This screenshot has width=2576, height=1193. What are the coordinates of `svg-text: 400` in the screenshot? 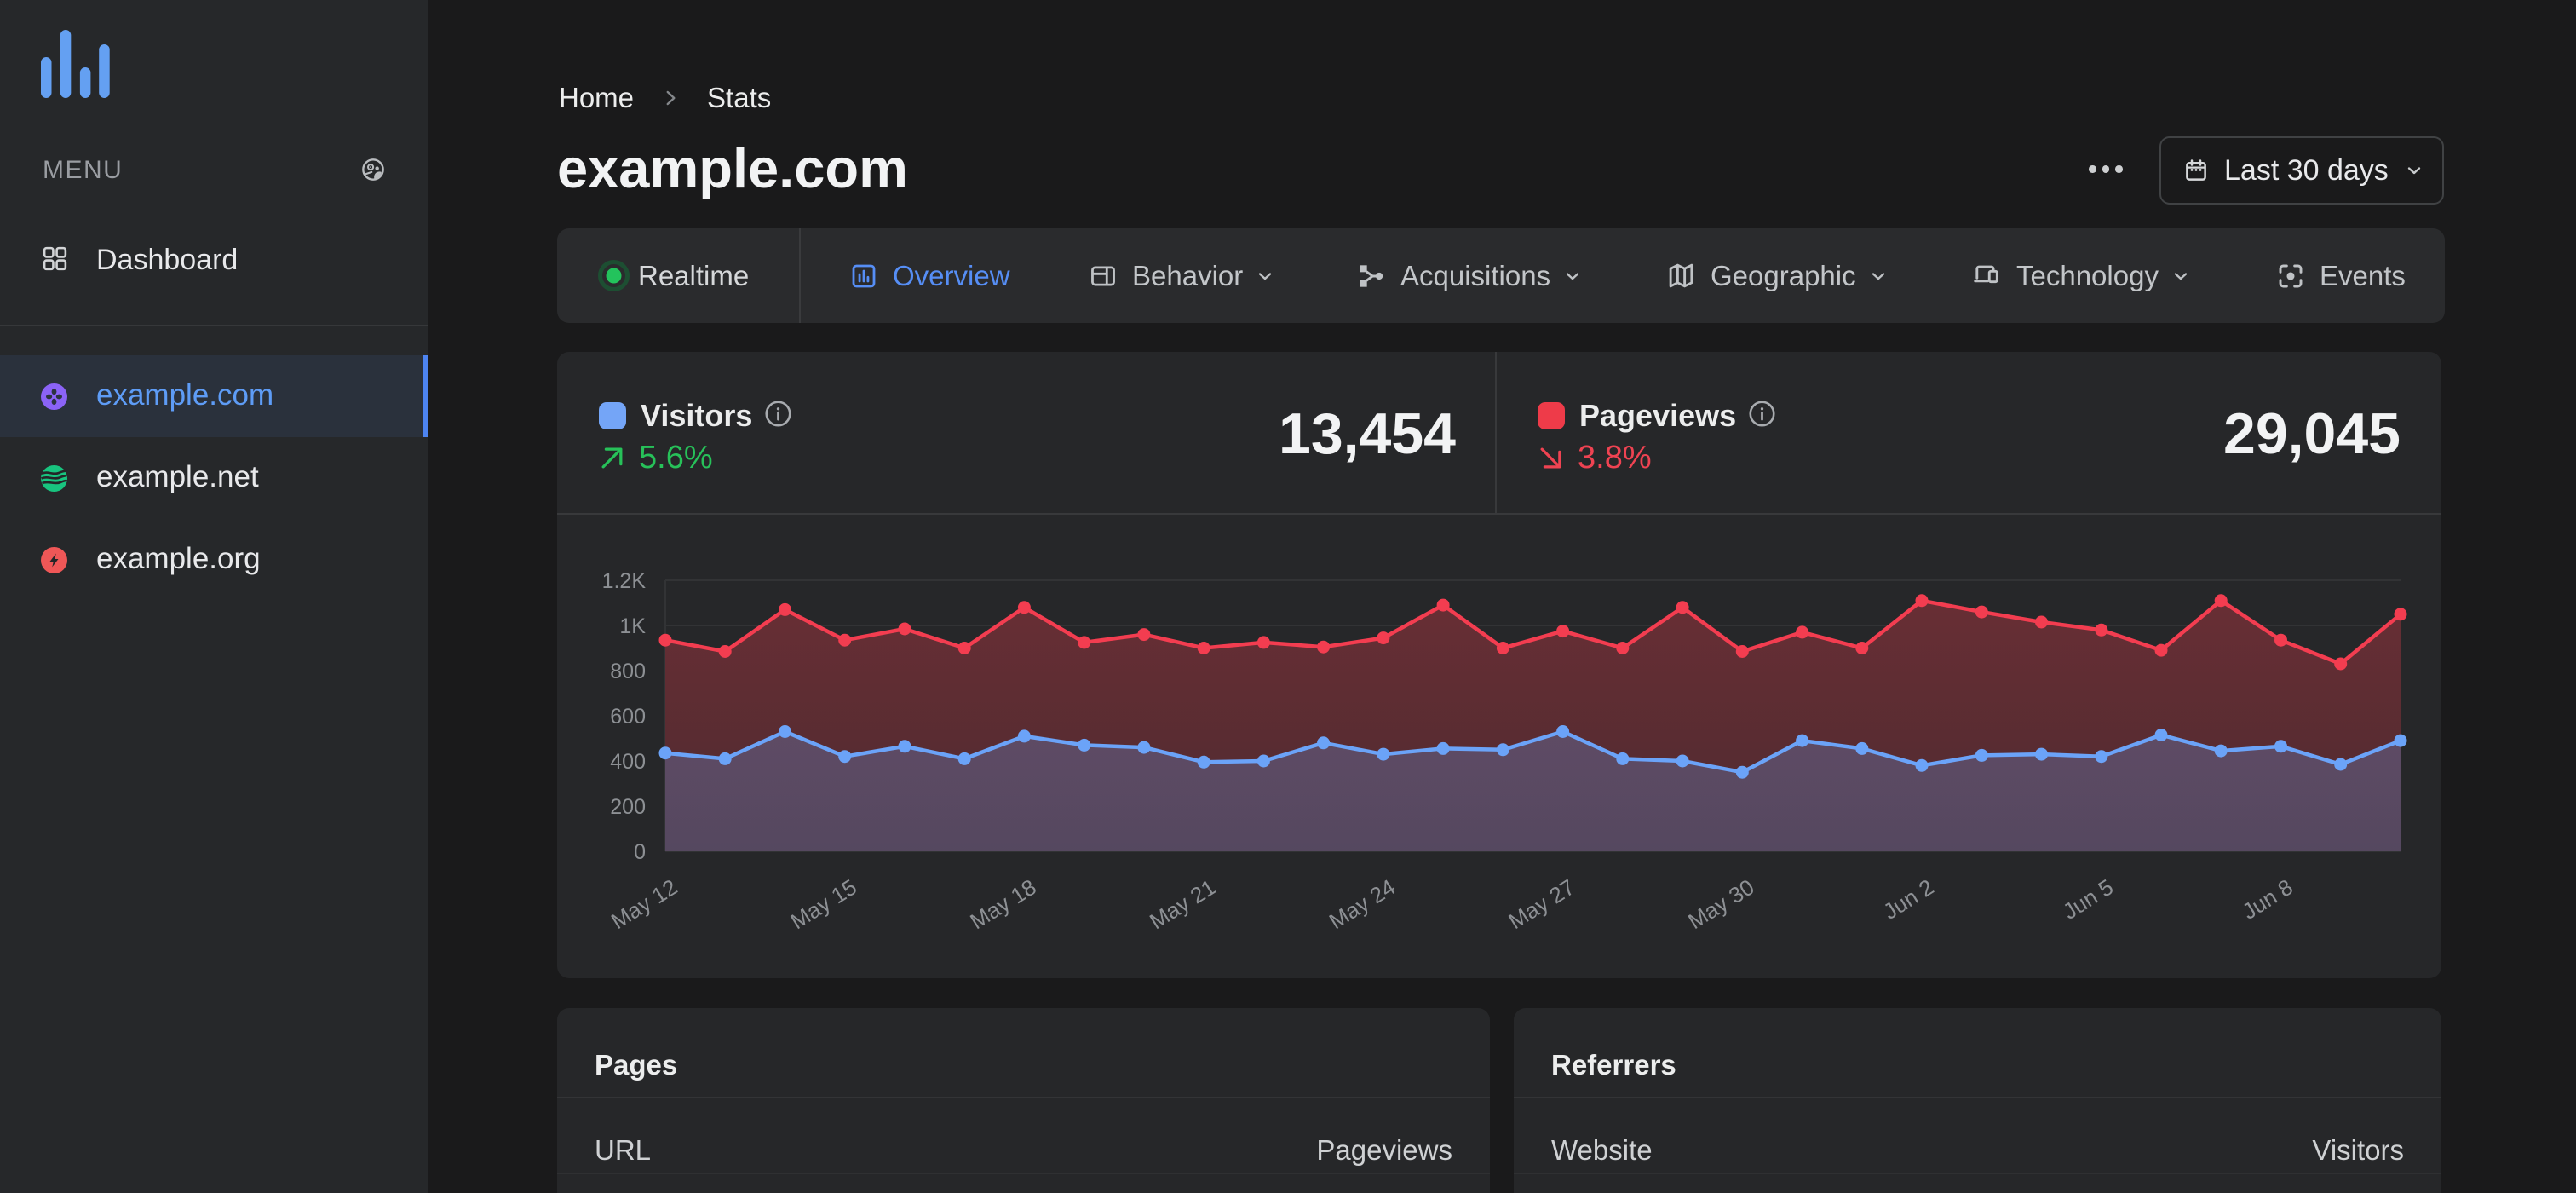 It's located at (628, 762).